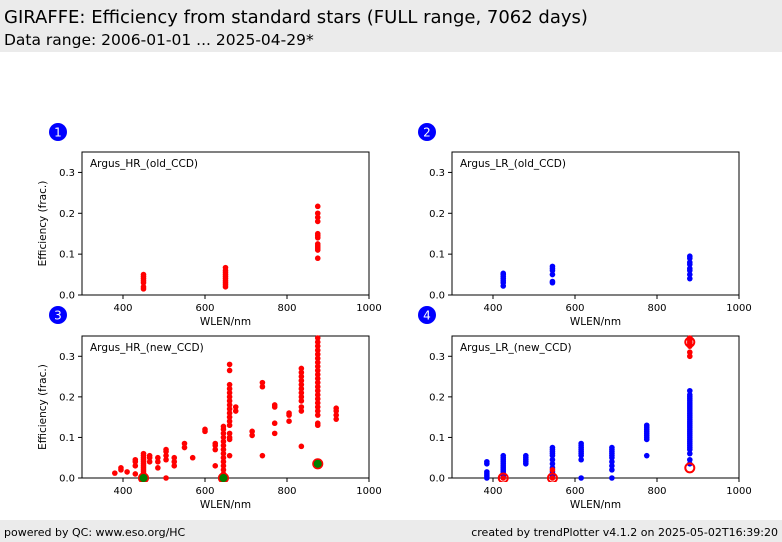 The width and height of the screenshot is (782, 542). I want to click on panel-label: Argus_HR_(old_CCD), so click(144, 164).